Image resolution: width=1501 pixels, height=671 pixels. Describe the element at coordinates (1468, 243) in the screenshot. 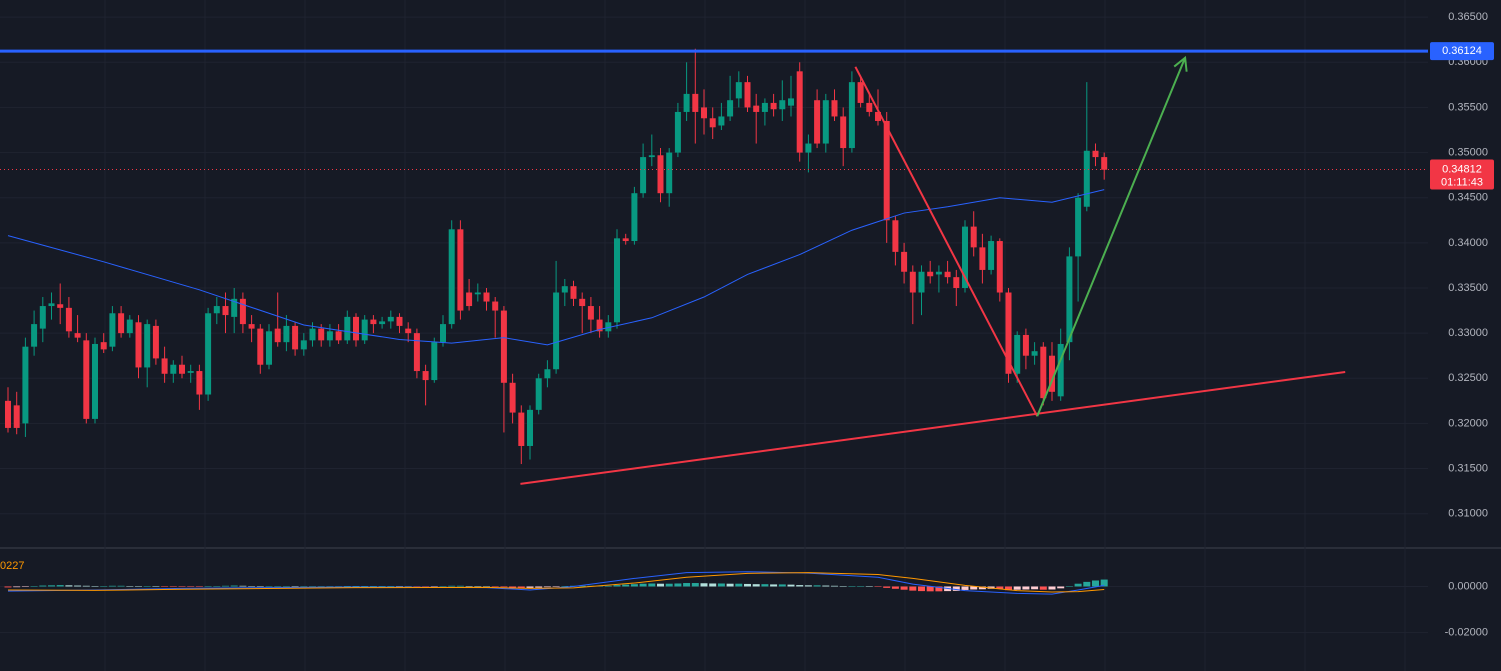

I see `y-tick-label: 0.34000` at that location.